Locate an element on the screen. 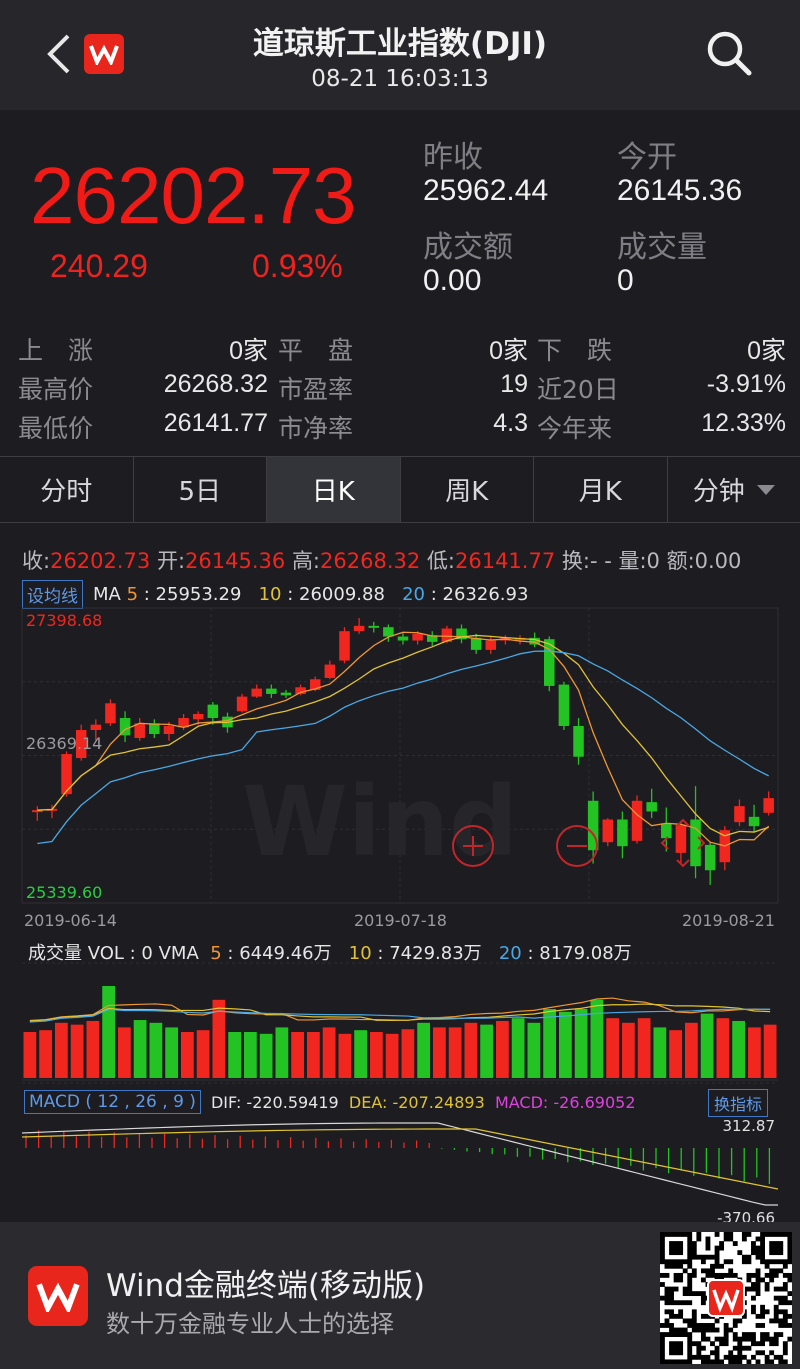  tab-daily-k: 日K is located at coordinates (334, 489).